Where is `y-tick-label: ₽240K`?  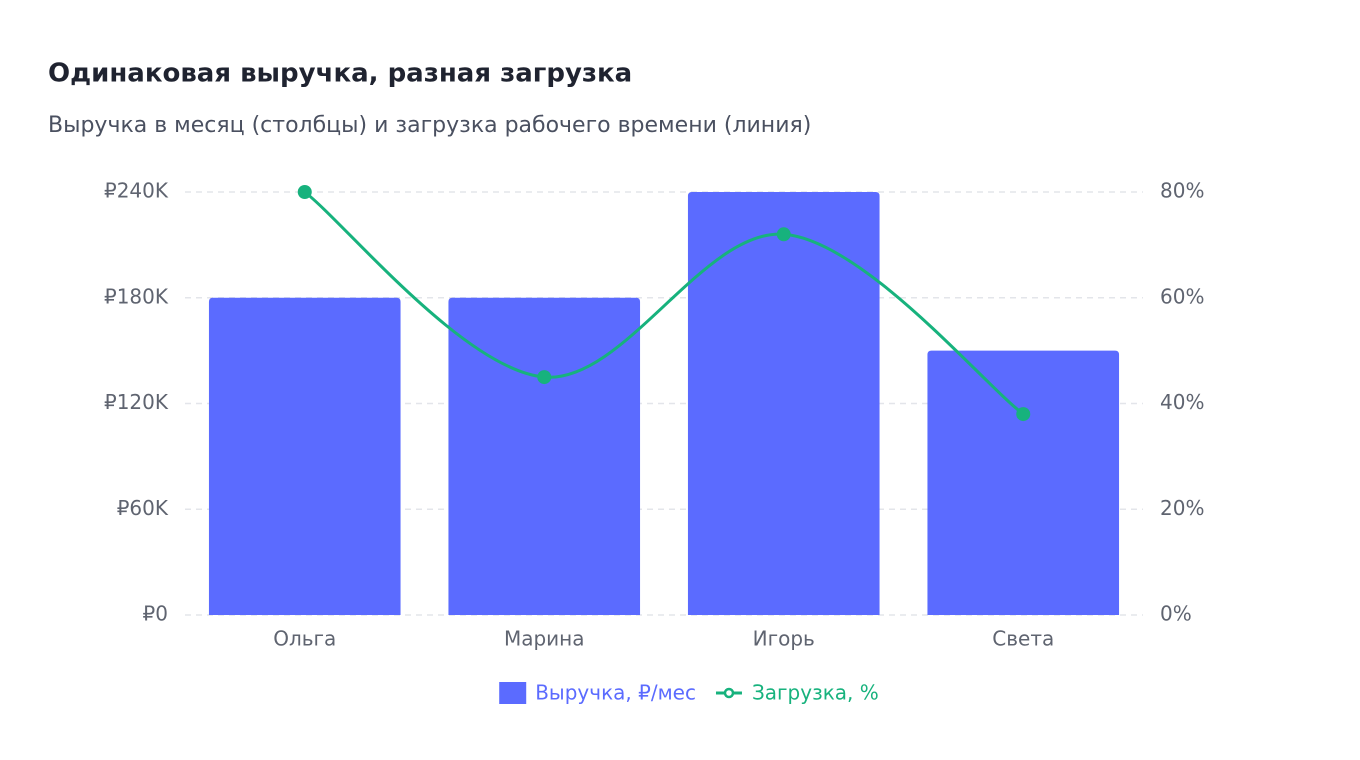 y-tick-label: ₽240K is located at coordinates (136, 191).